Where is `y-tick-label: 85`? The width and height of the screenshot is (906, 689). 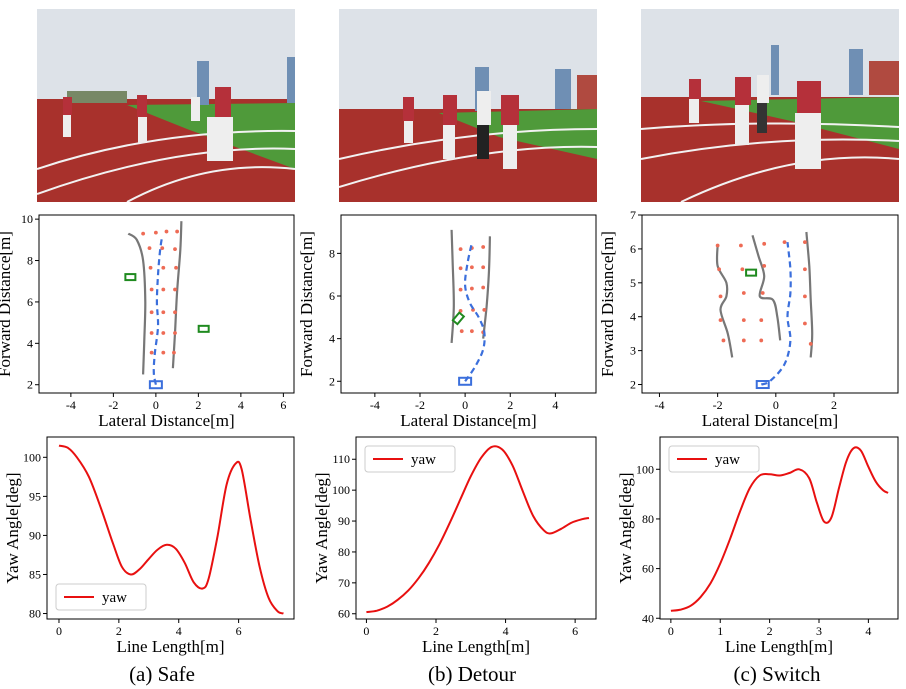 y-tick-label: 85 is located at coordinates (35, 574).